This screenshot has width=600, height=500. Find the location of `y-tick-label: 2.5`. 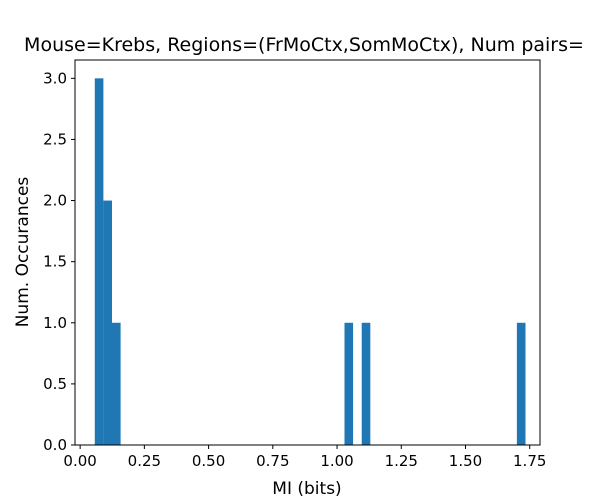

y-tick-label: 2.5 is located at coordinates (55, 139).